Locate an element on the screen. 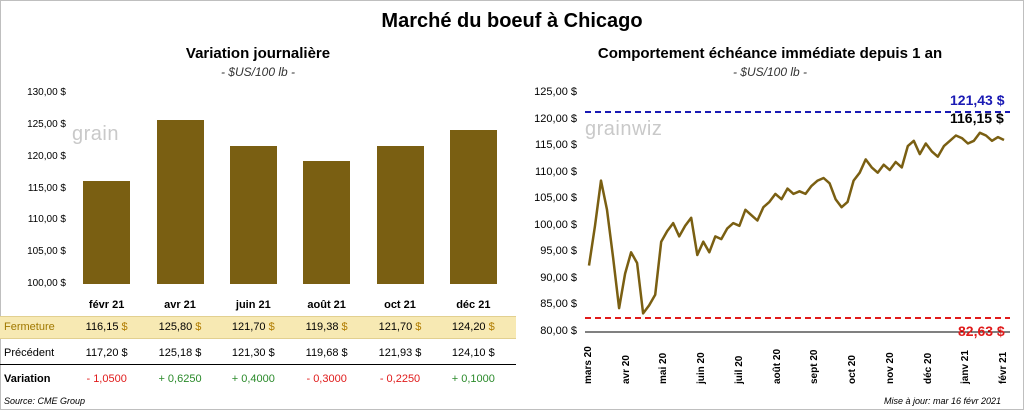  precedent-cell: 121,93 $ is located at coordinates (400, 353).